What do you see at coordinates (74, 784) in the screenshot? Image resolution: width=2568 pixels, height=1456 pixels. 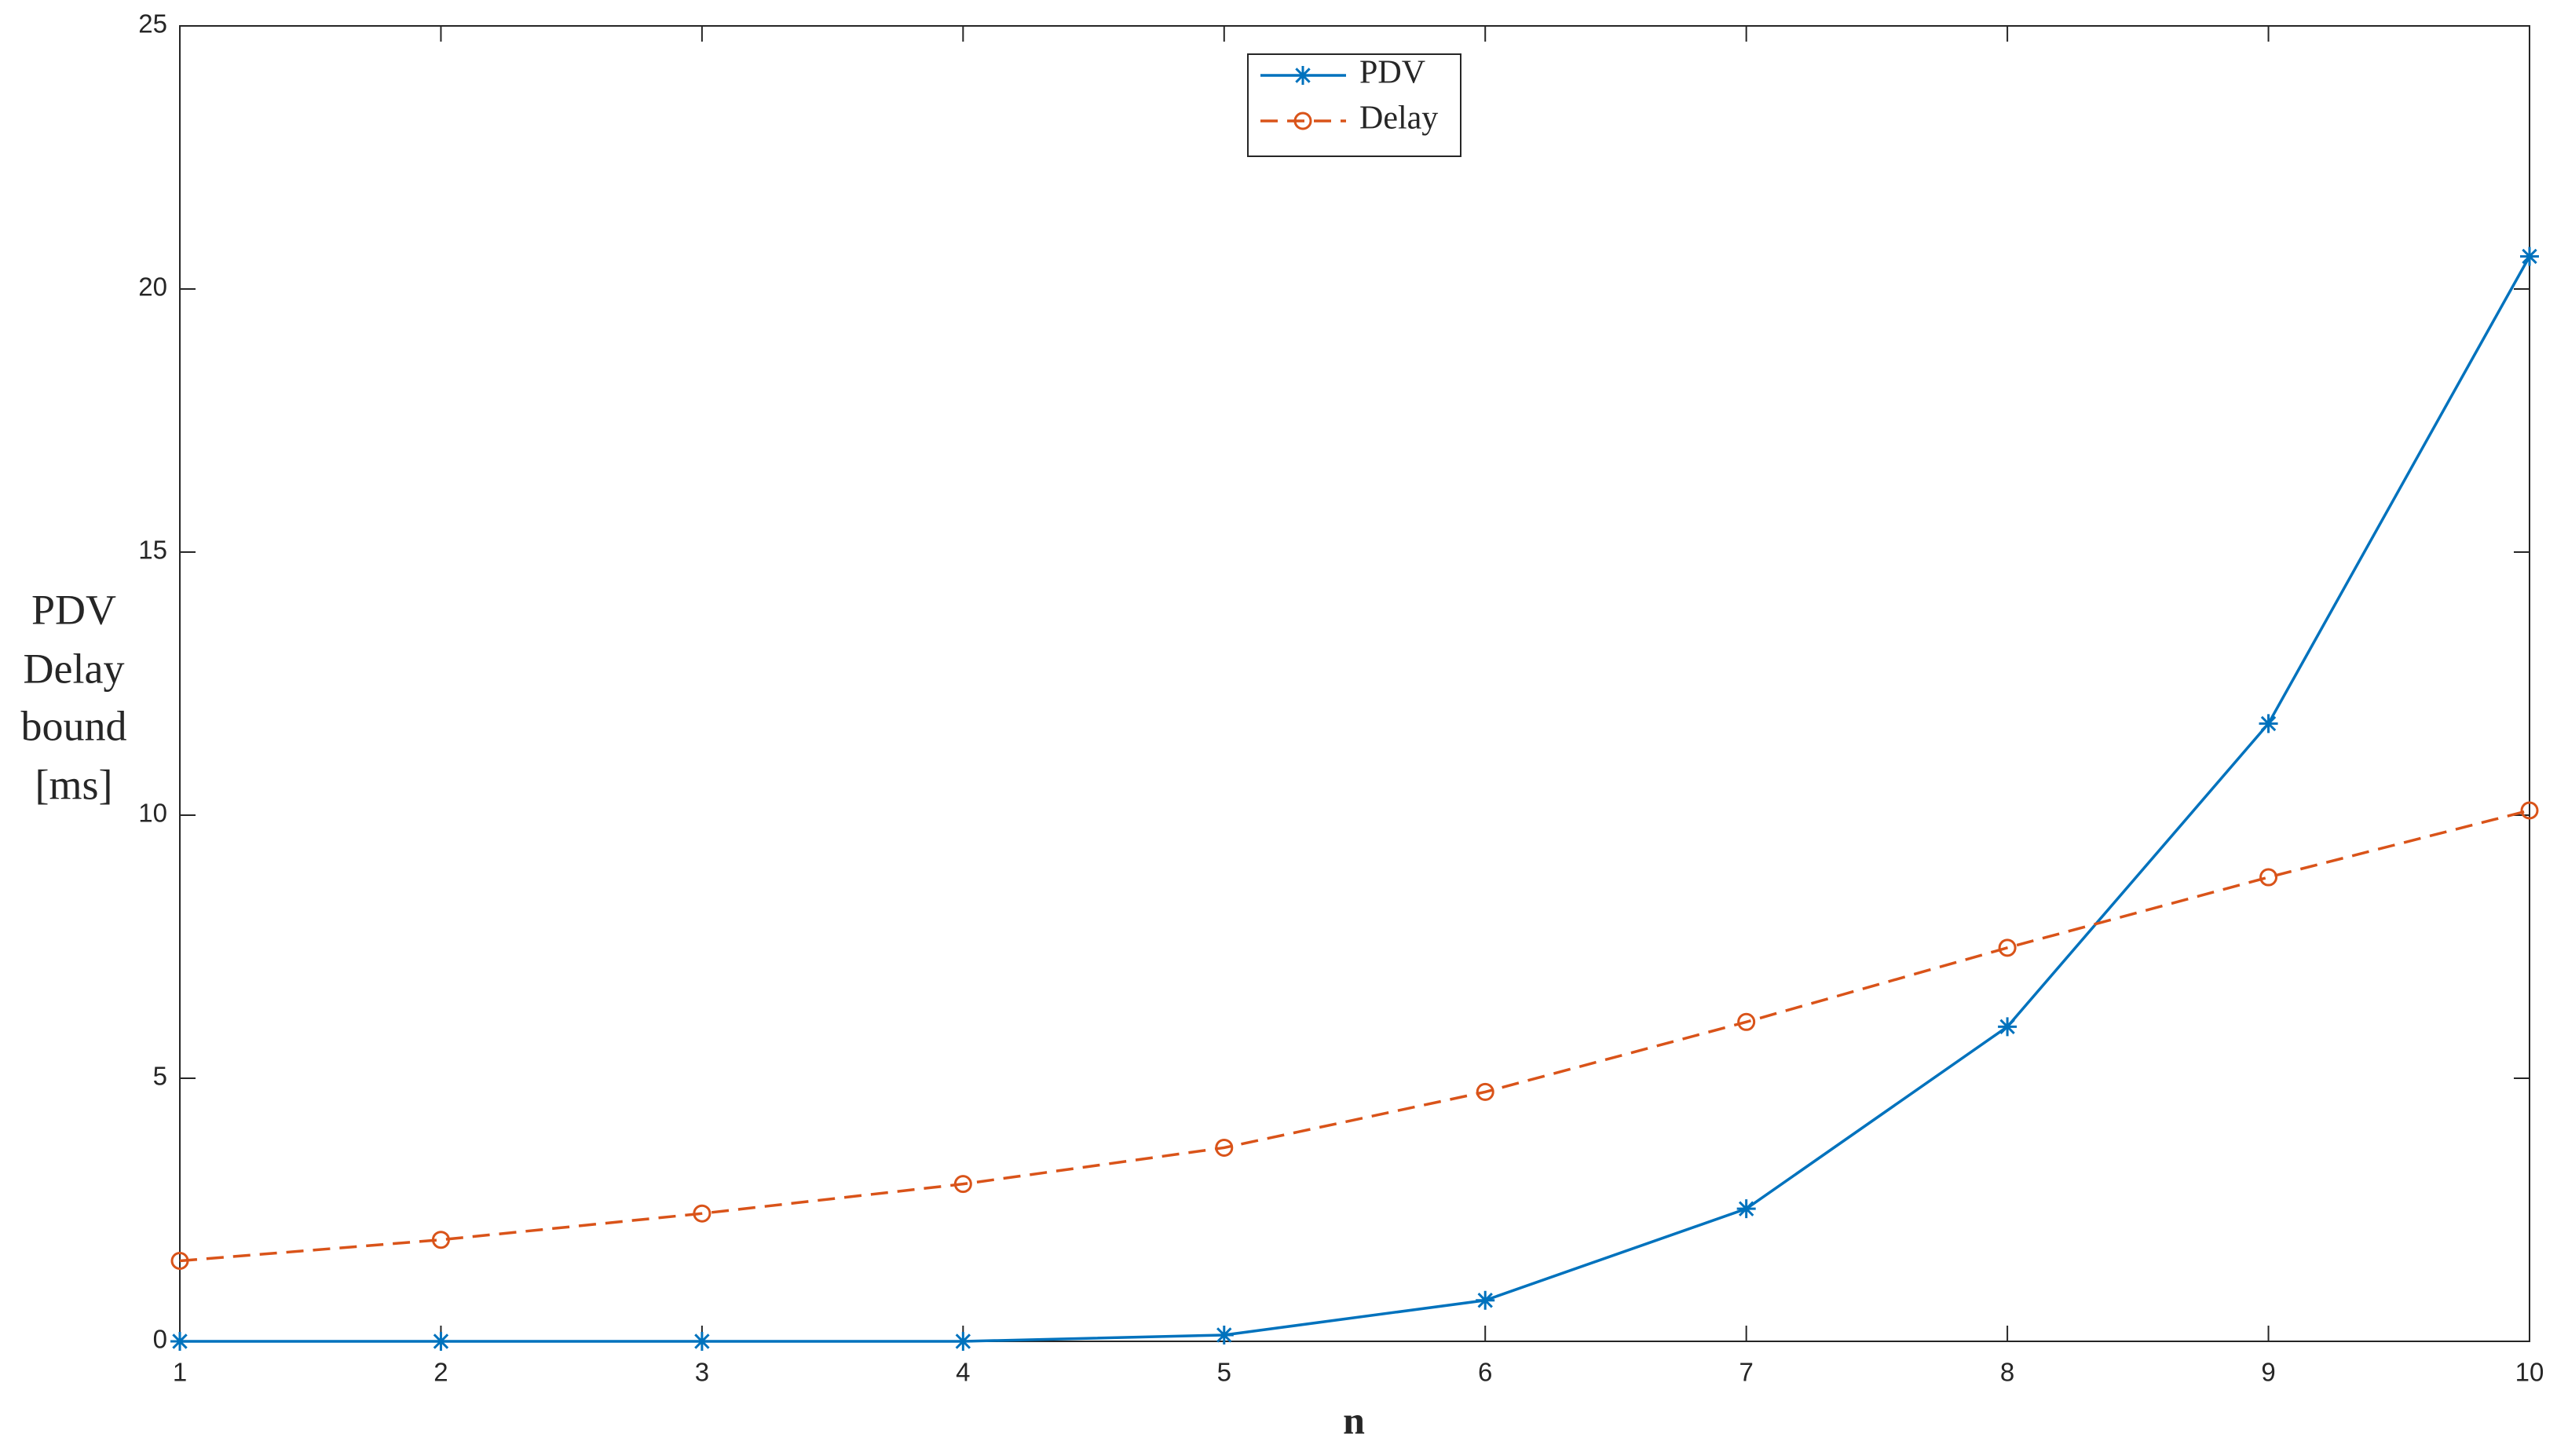 I see `y-axis-label: [ms]` at bounding box center [74, 784].